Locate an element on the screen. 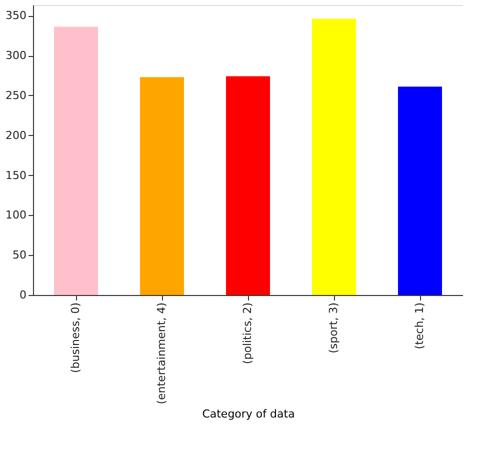  y-tick-label: 100 is located at coordinates (16, 215).